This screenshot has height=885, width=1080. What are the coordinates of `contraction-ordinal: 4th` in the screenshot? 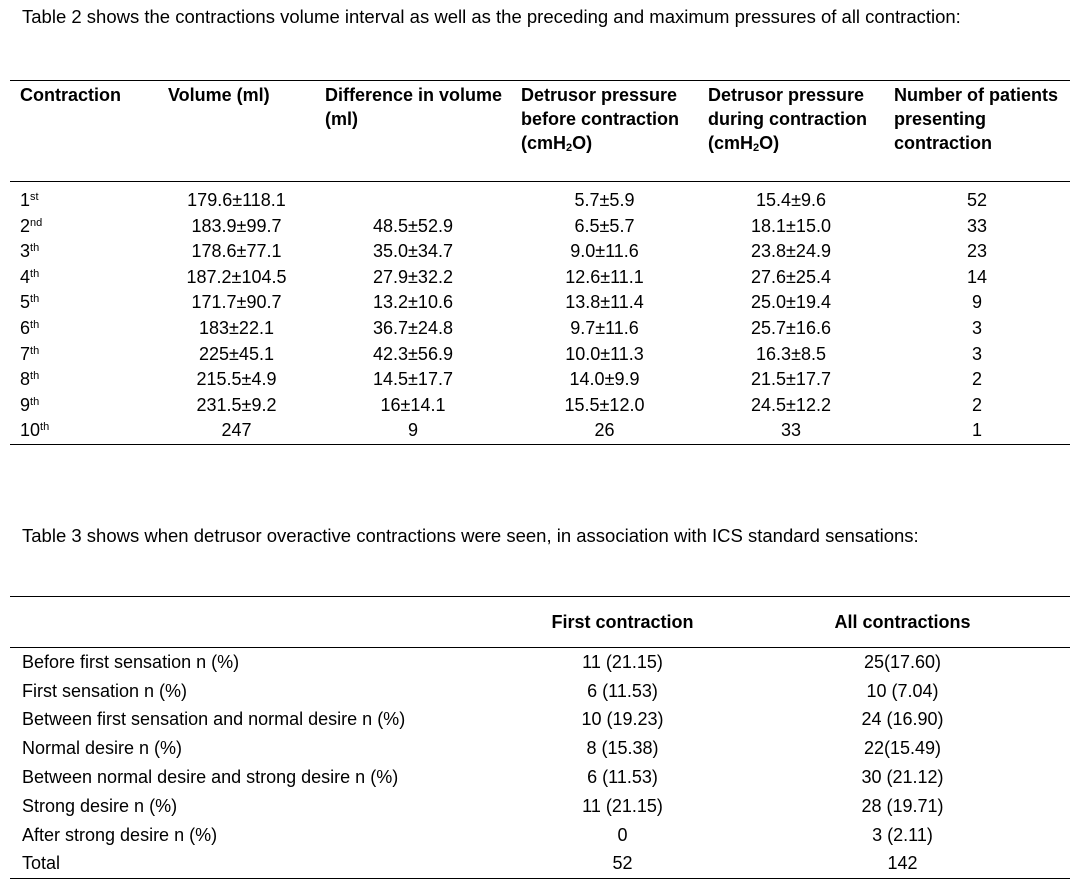 It's located at (84, 278).